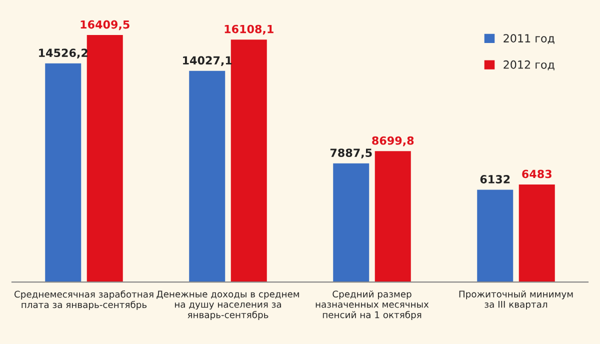 The width and height of the screenshot is (600, 344). I want to click on x-tick-label: Прожиточный минимум за III квартал, so click(516, 300).